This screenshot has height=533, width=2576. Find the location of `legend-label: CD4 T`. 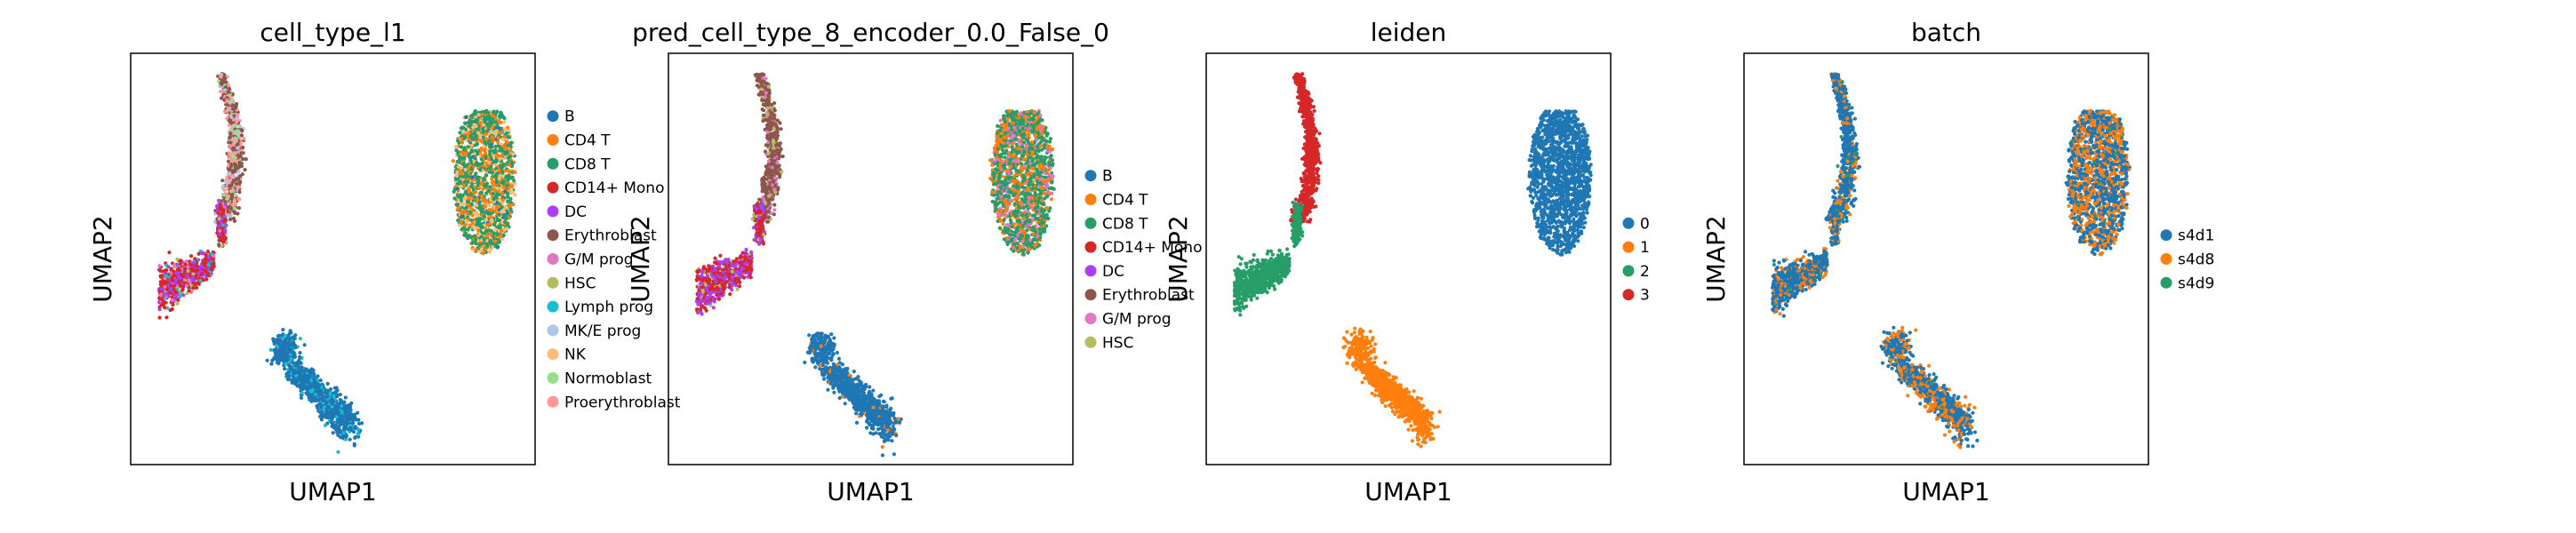

legend-label: CD4 T is located at coordinates (587, 141).